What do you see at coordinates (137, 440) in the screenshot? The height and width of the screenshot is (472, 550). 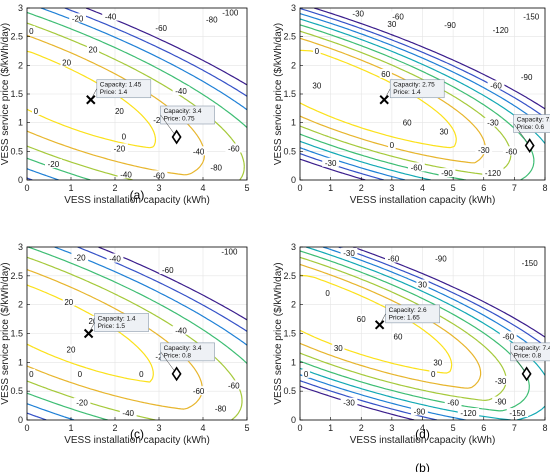 I see `x-axis-label: VESS installation capacity (kWh)` at bounding box center [137, 440].